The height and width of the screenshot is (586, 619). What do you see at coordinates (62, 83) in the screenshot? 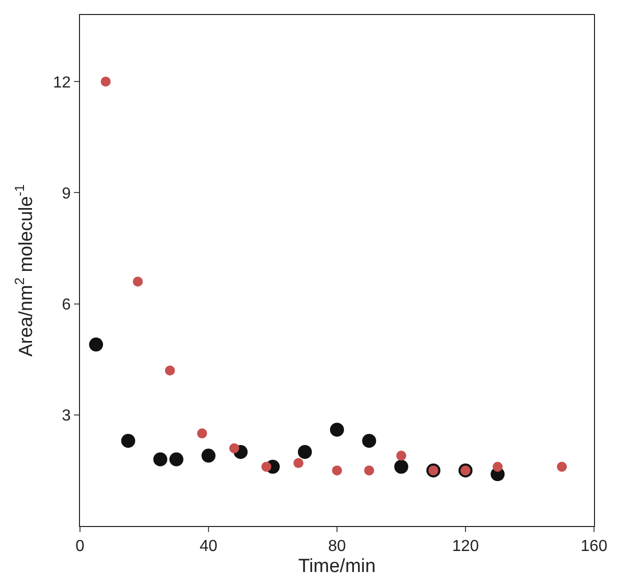
I see `y-tick-label: 12` at bounding box center [62, 83].